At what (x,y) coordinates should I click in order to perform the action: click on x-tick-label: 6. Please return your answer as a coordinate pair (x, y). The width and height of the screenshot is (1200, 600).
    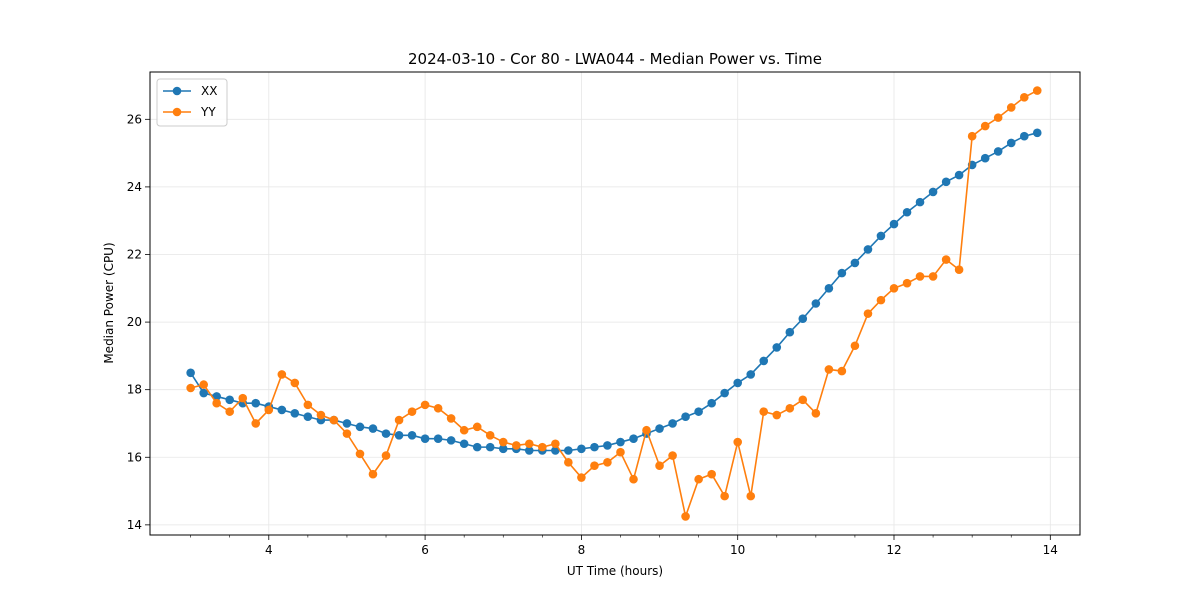
    Looking at the image, I should click on (425, 550).